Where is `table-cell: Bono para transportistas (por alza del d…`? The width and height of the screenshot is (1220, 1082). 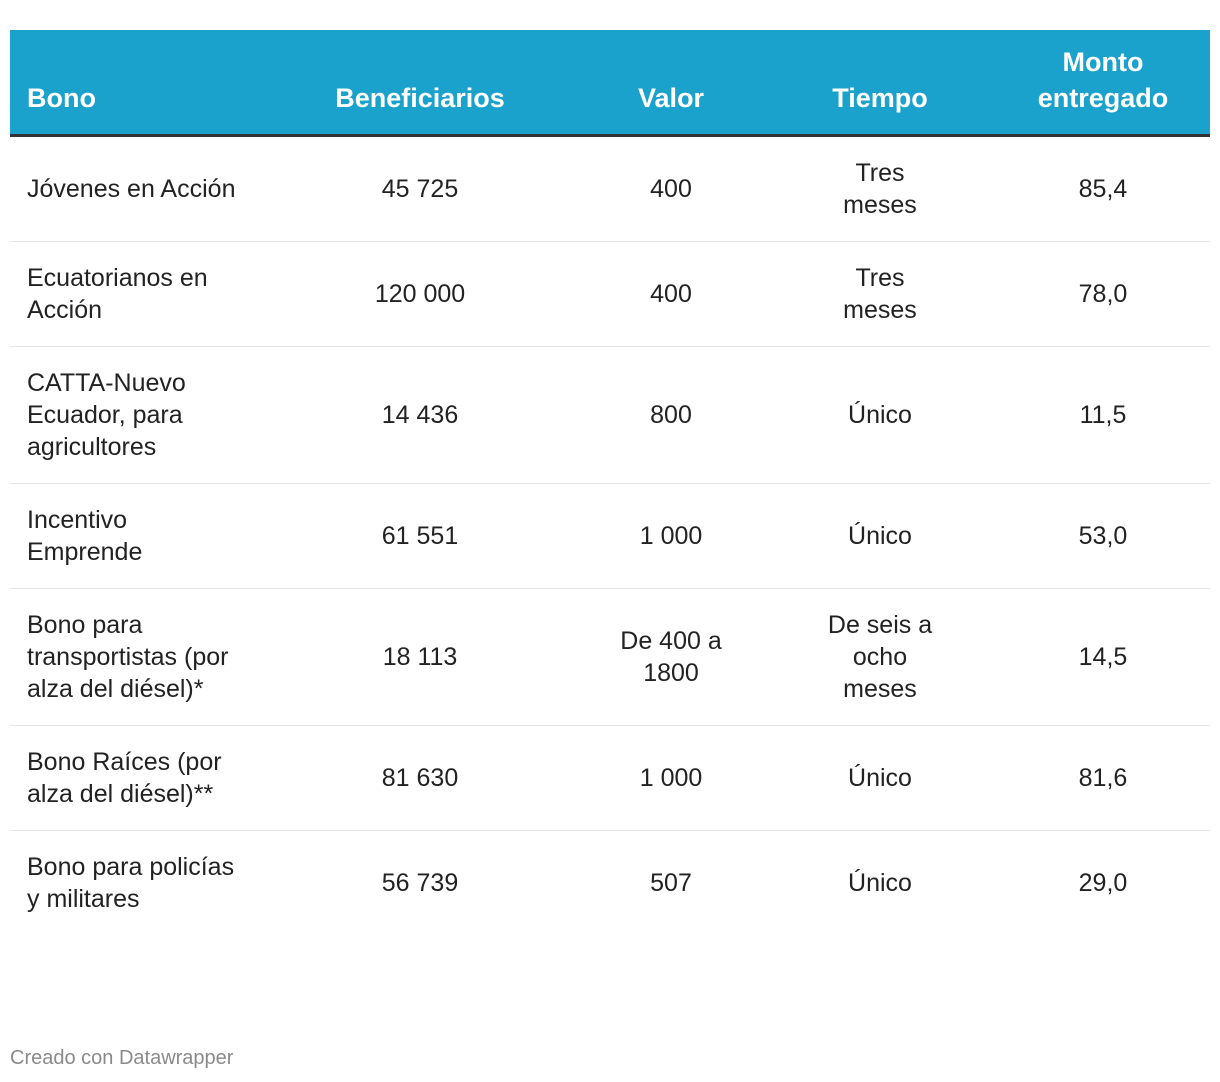
table-cell: Bono para transportistas (por alza del d… is located at coordinates (136, 657).